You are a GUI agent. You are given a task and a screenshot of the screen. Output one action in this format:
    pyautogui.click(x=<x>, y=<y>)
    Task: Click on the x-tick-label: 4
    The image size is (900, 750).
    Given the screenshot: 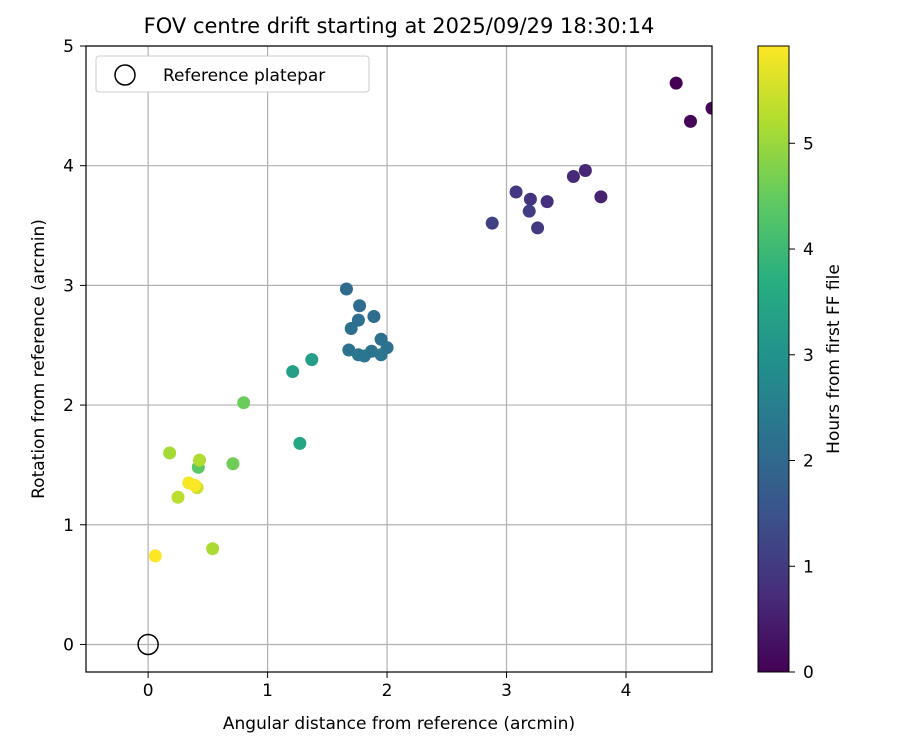 What is the action you would take?
    pyautogui.click(x=626, y=691)
    